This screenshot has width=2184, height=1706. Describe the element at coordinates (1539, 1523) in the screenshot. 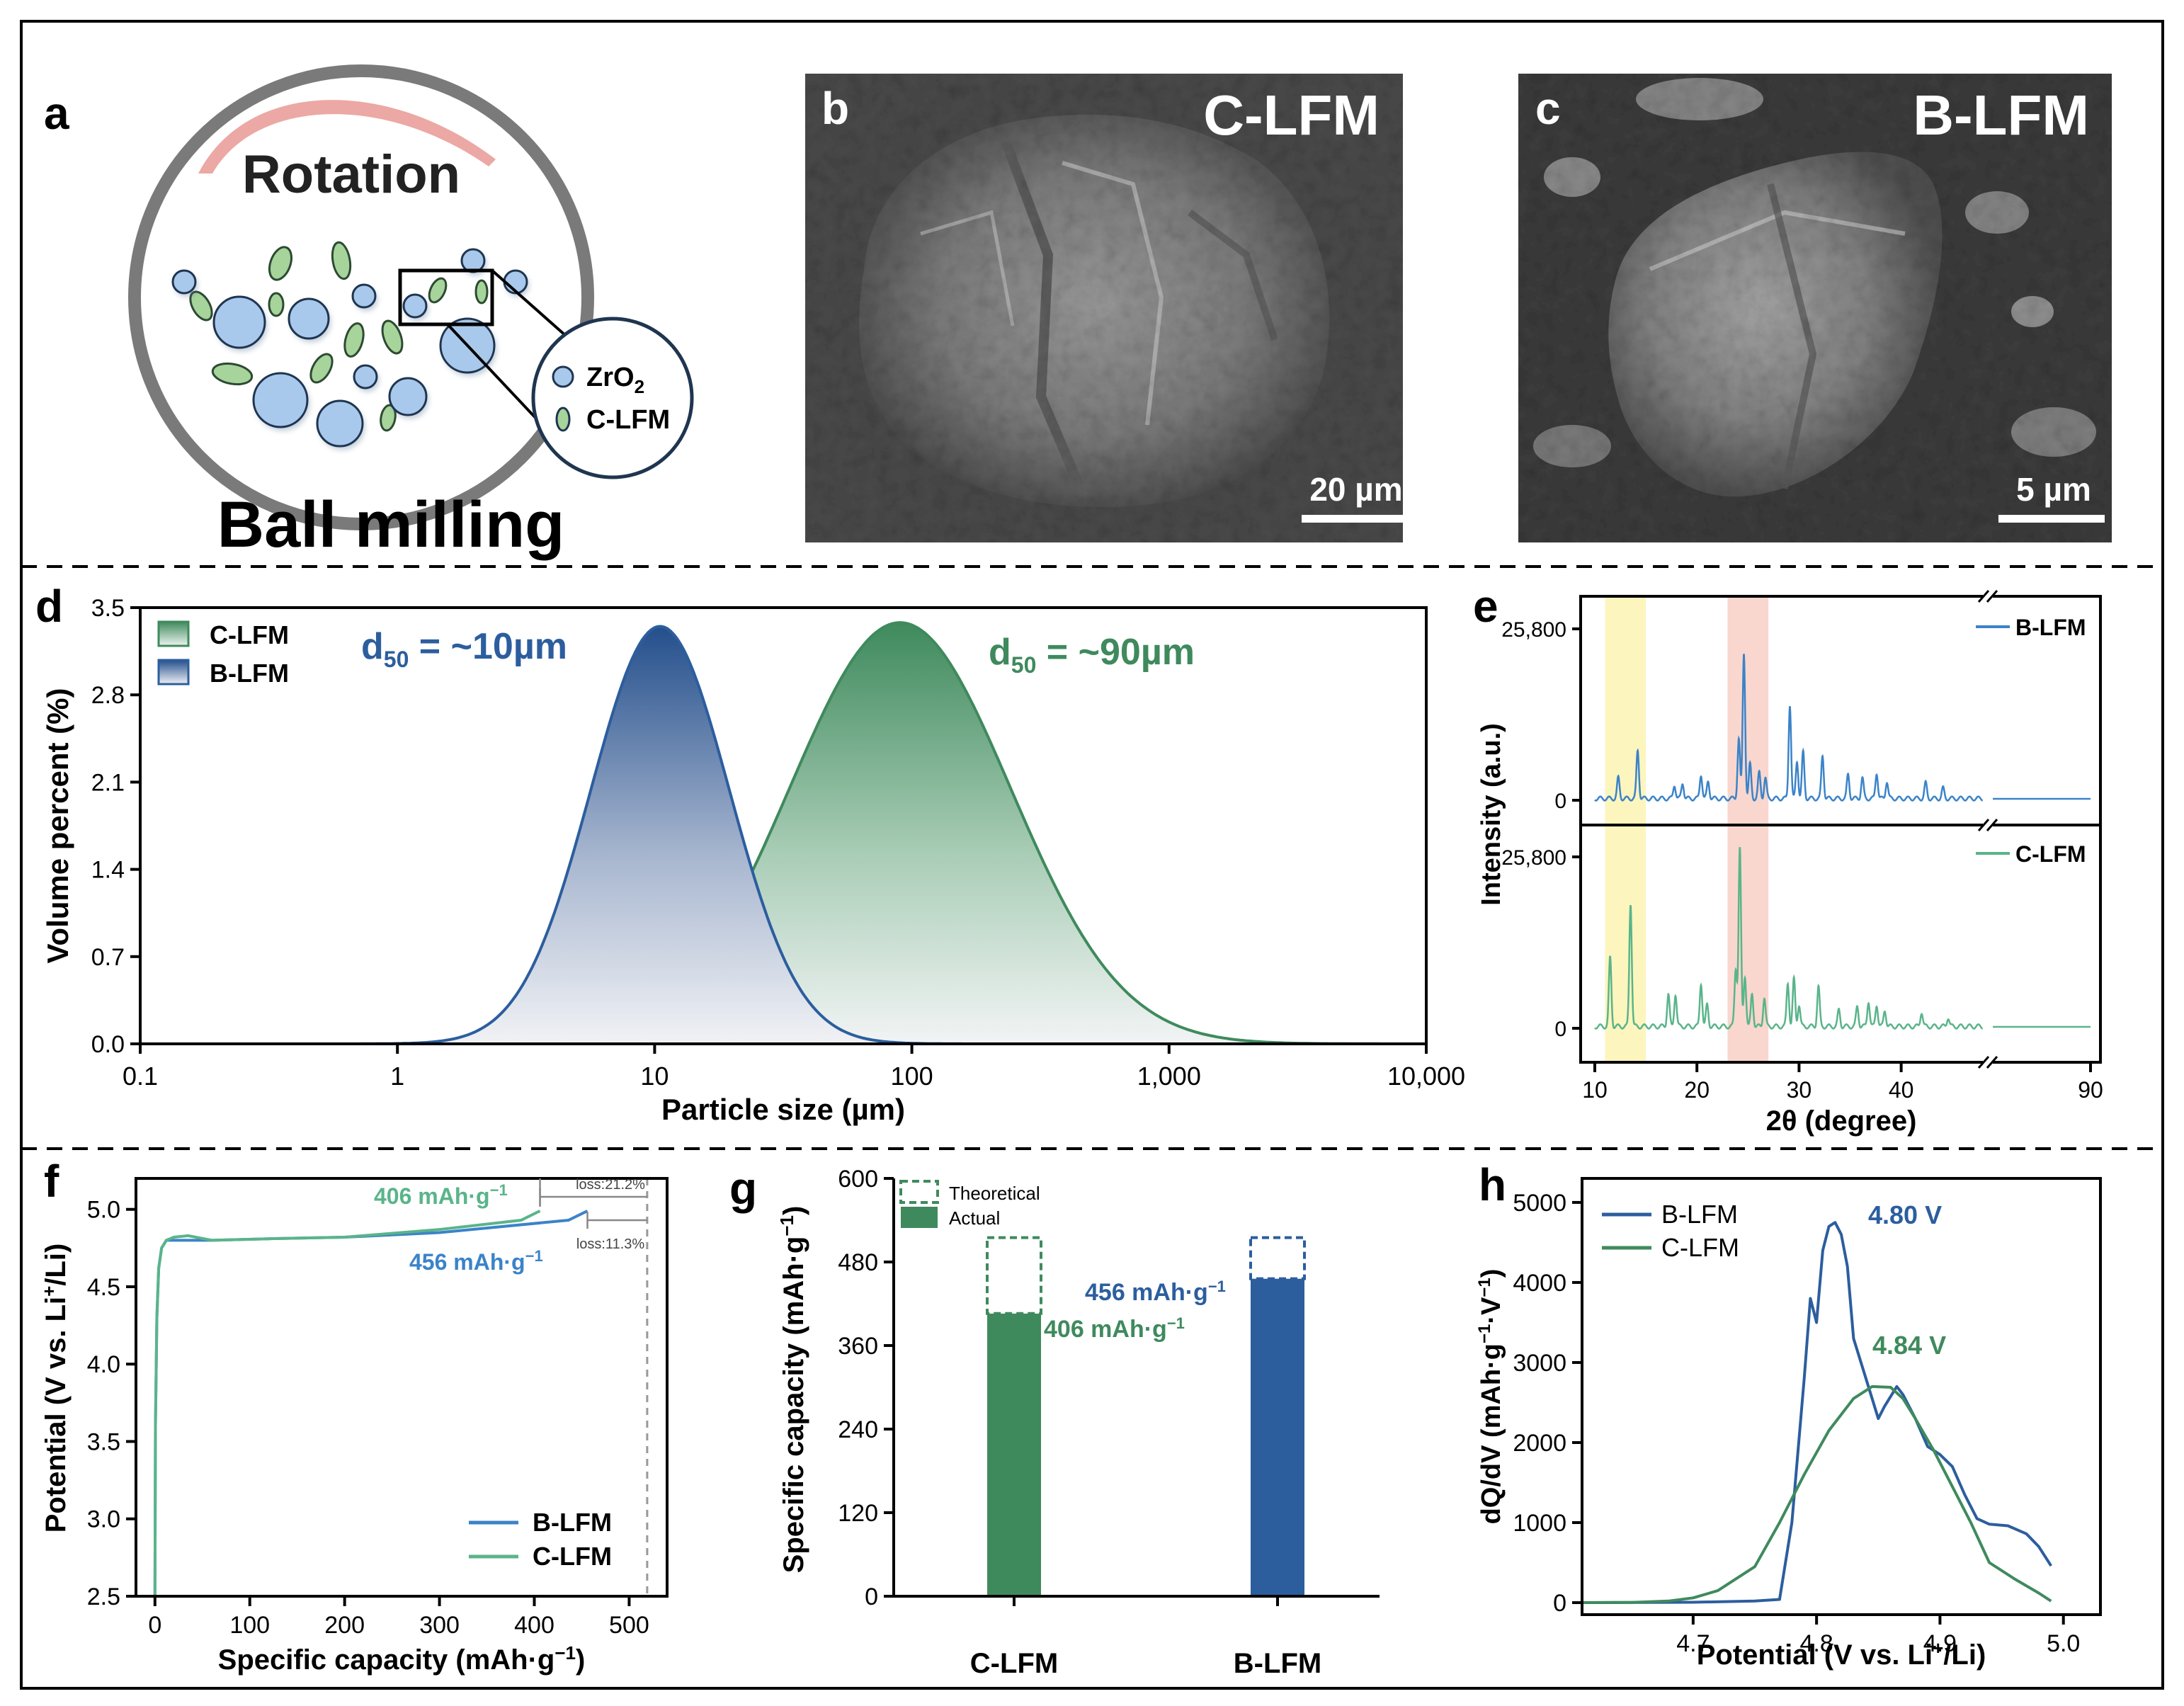

I see `h-ytick-label: 1000` at that location.